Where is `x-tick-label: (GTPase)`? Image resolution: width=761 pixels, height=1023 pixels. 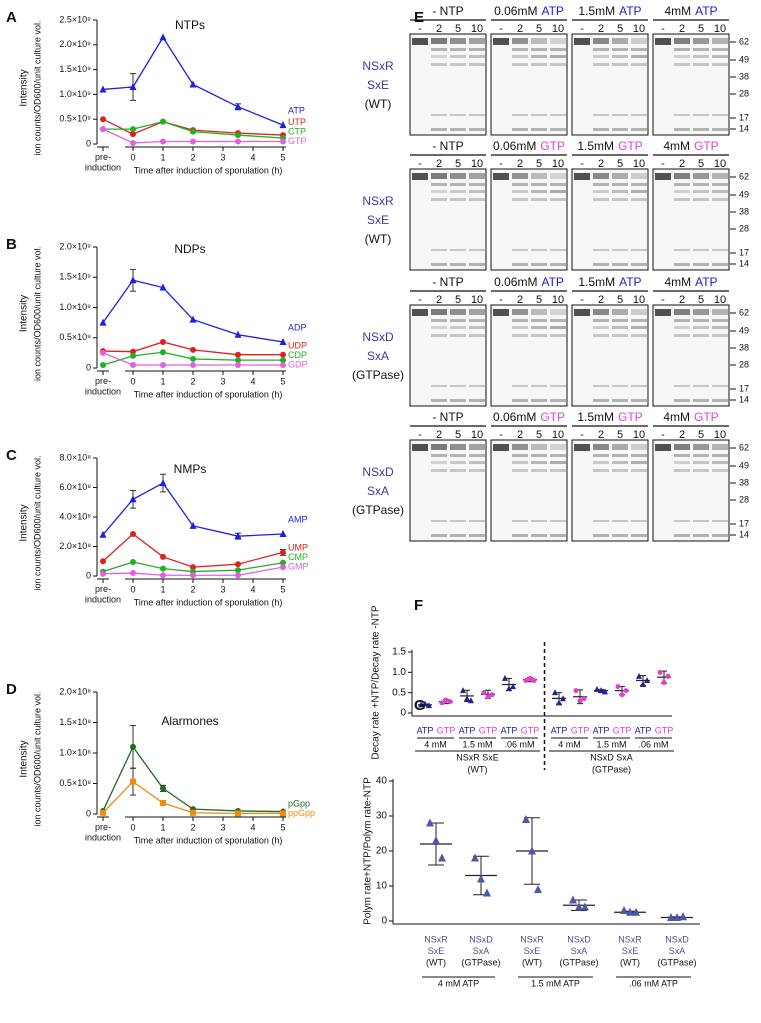
x-tick-label: (GTPase) is located at coordinates (480, 962).